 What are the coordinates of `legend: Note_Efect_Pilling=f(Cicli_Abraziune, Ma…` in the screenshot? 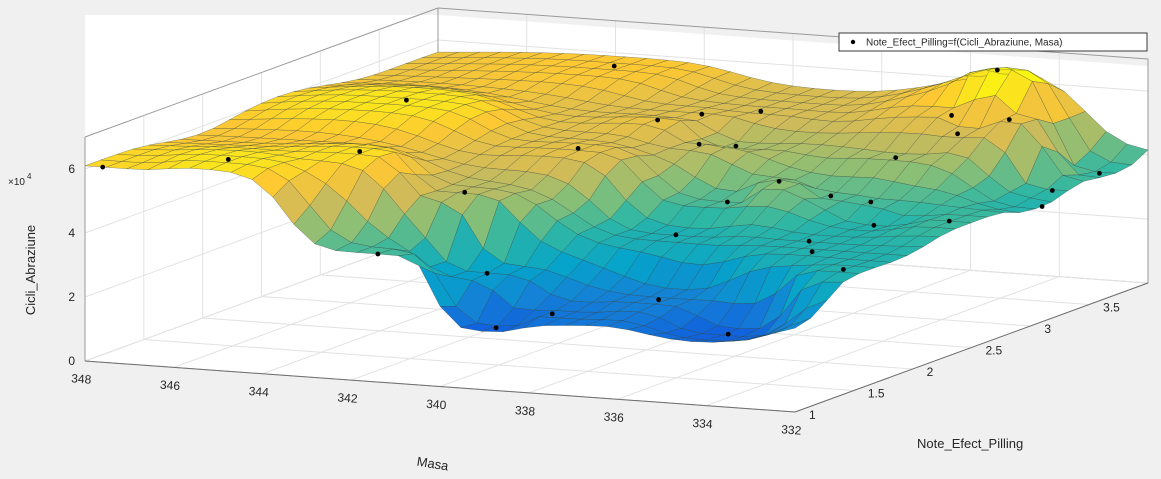 It's located at (993, 42).